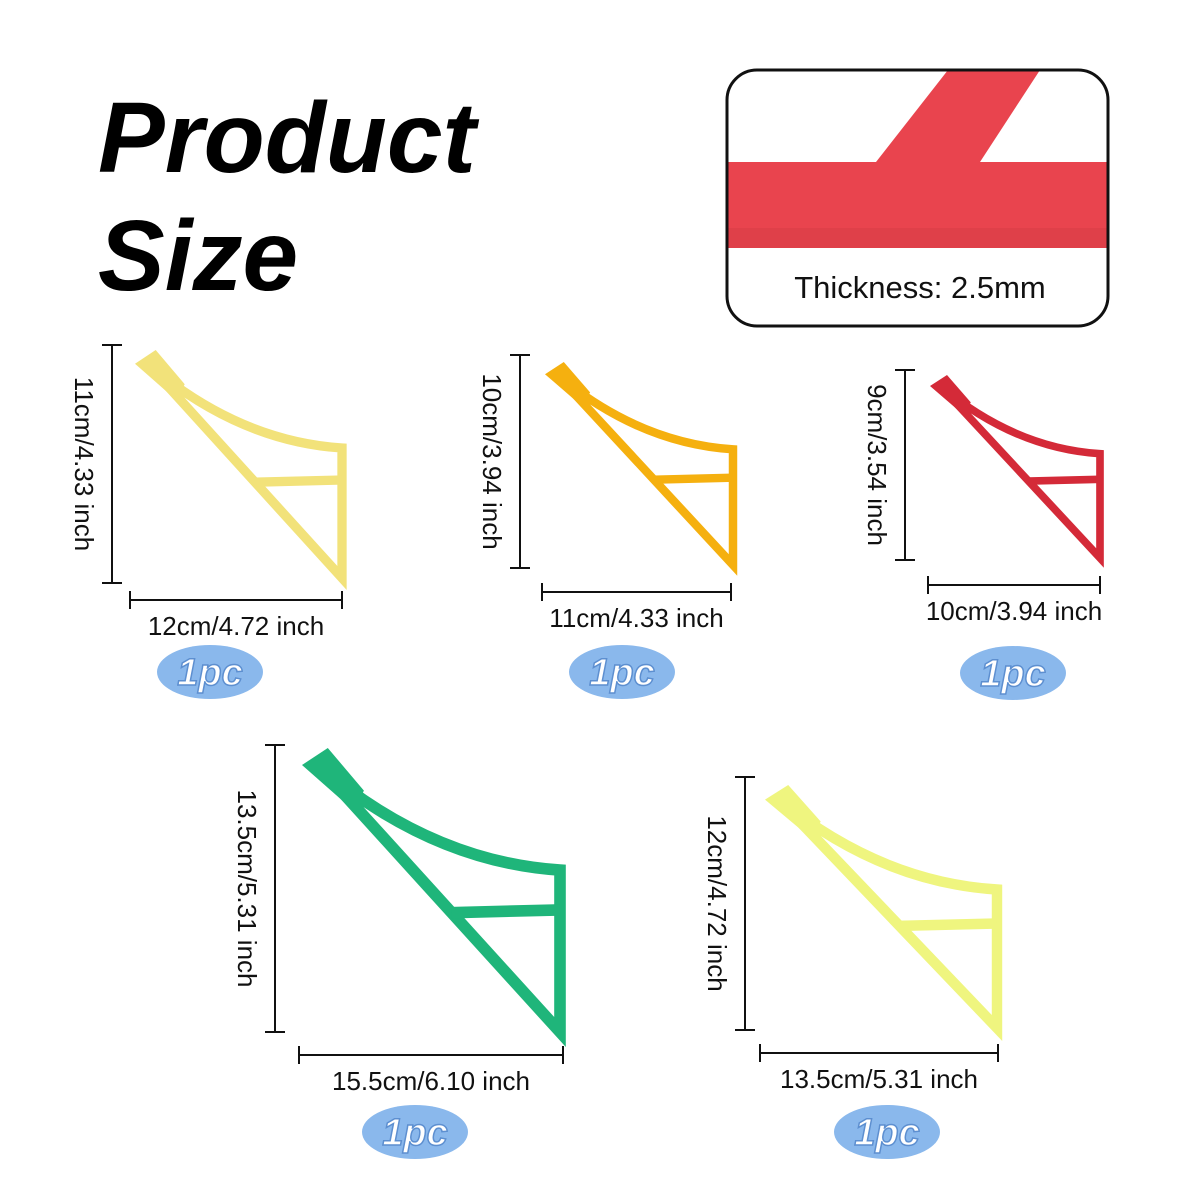 This screenshot has height=1200, width=1200. What do you see at coordinates (636, 618) in the screenshot?
I see `width-label: 11cm/4.33 inch` at bounding box center [636, 618].